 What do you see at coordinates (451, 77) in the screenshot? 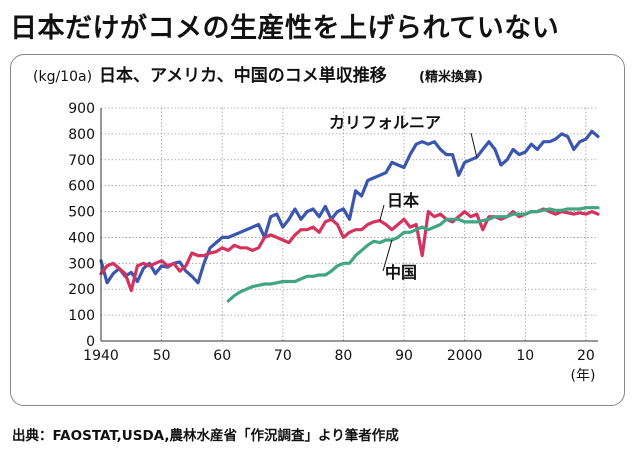
I see `chart-title-note: (精米換算)` at bounding box center [451, 77].